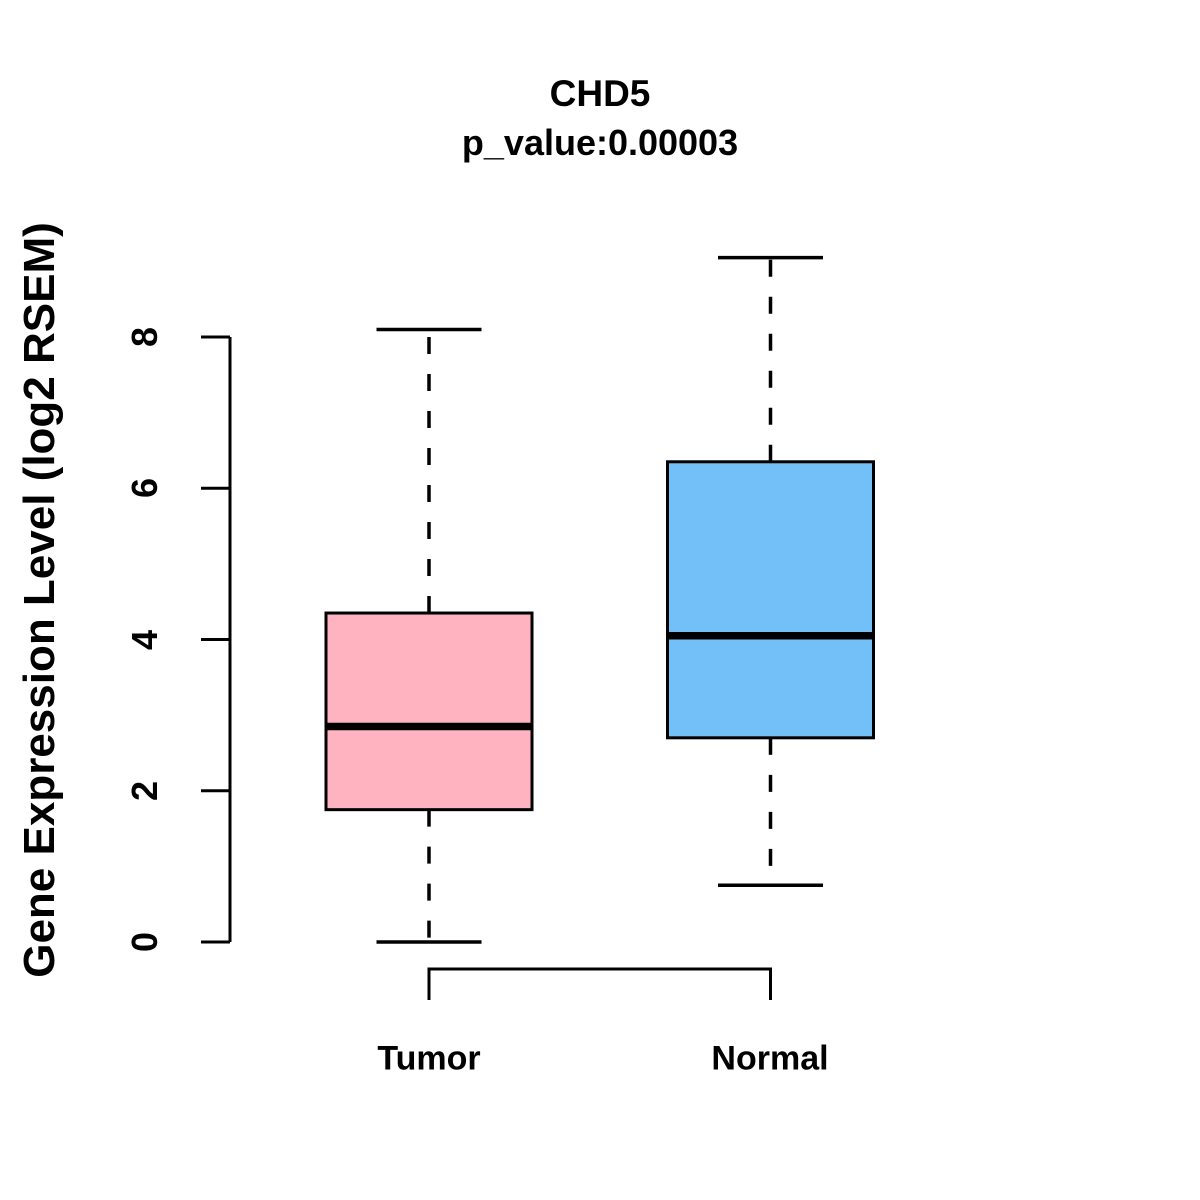 This screenshot has width=1200, height=1200. I want to click on group-label-tumor: Tumor, so click(429, 1058).